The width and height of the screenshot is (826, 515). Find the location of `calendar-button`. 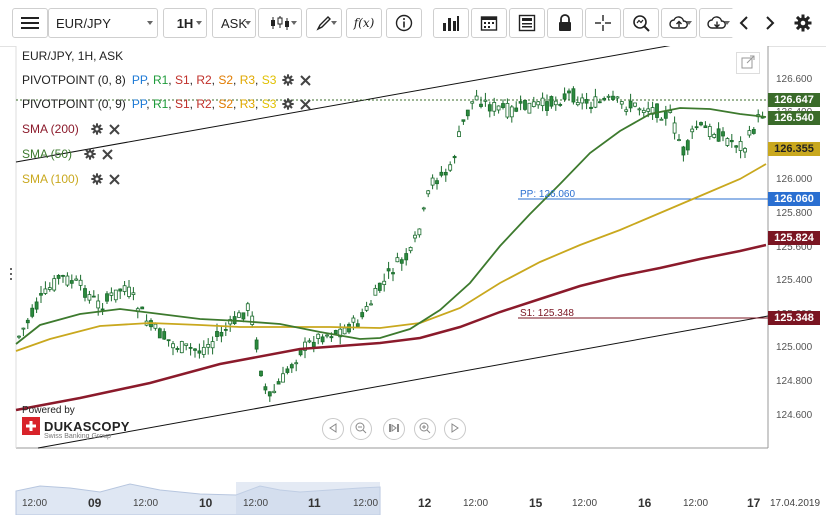

calendar-button is located at coordinates (489, 23).